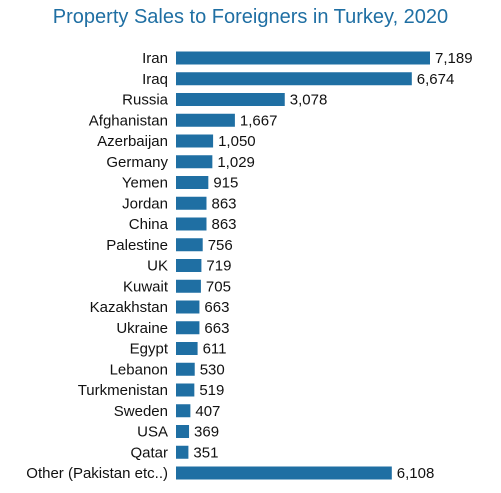  What do you see at coordinates (149, 349) in the screenshot?
I see `category-label: Egypt` at bounding box center [149, 349].